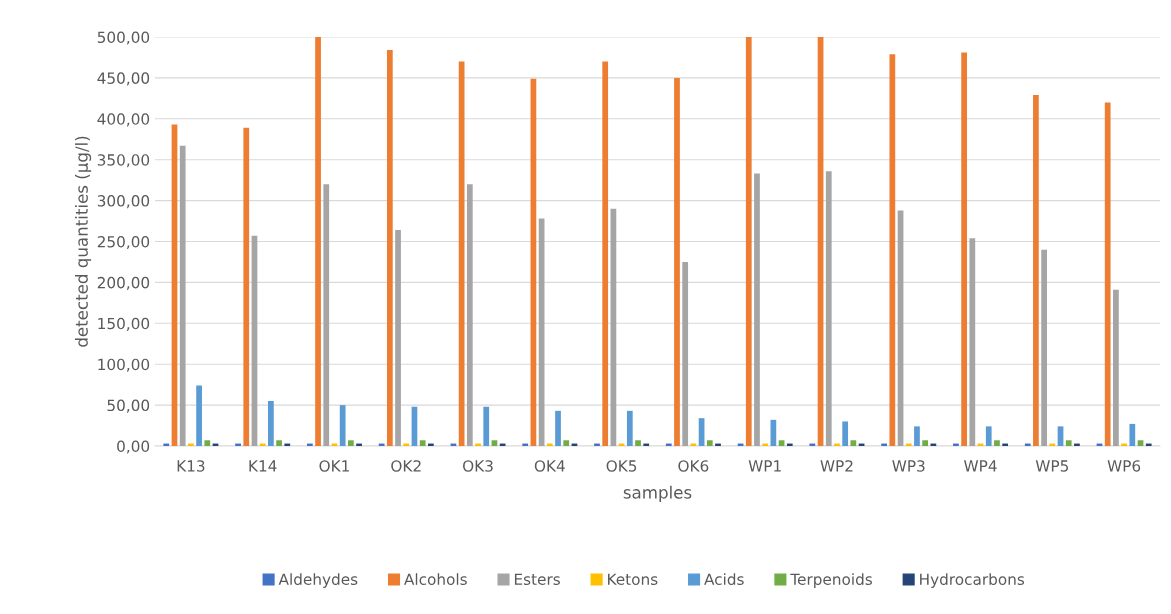 The width and height of the screenshot is (1171, 614). I want to click on x-tick-label: OK1, so click(334, 466).